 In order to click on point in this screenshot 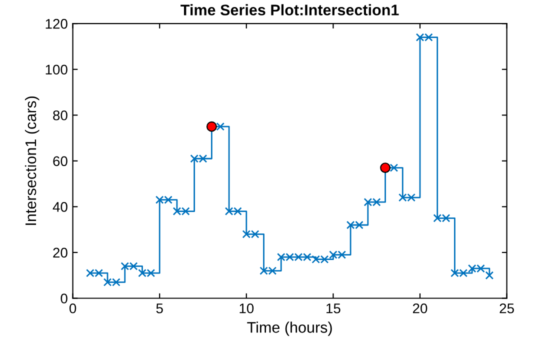, I will do `click(489, 275)`.